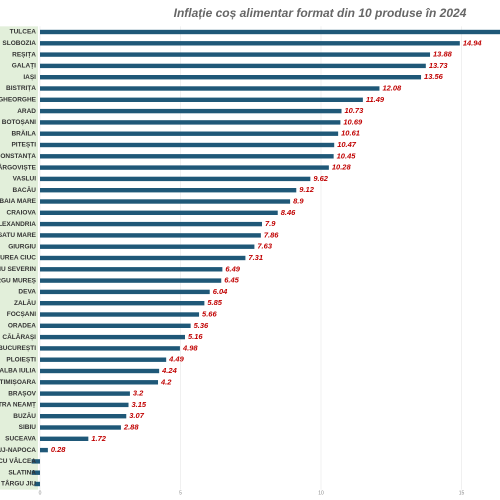 This screenshot has width=500, height=500. What do you see at coordinates (21, 314) in the screenshot?
I see `y-tick-label: FOCȘANI` at bounding box center [21, 314].